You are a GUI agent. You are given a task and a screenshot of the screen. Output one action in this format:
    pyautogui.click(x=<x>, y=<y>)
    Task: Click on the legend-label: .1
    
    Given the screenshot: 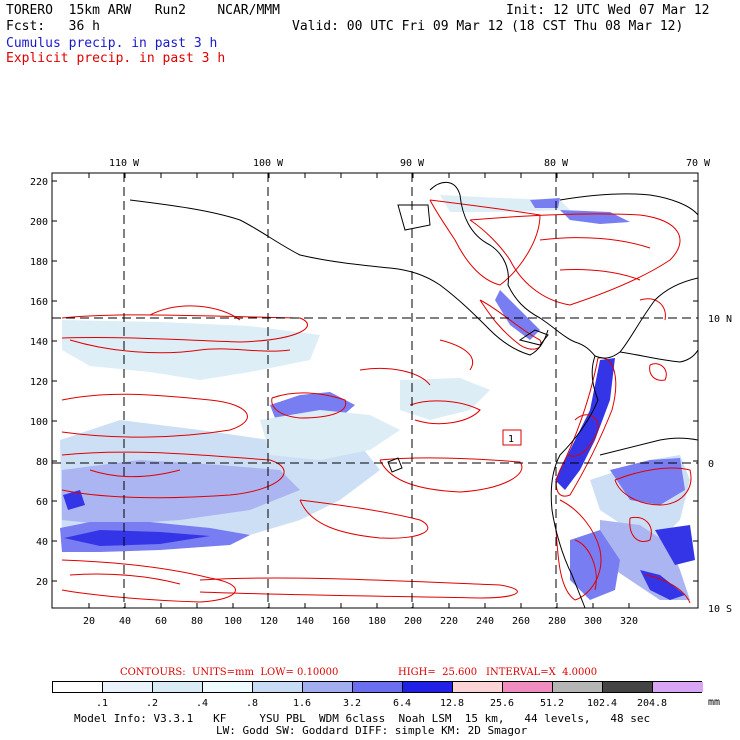 What is the action you would take?
    pyautogui.click(x=102, y=703)
    